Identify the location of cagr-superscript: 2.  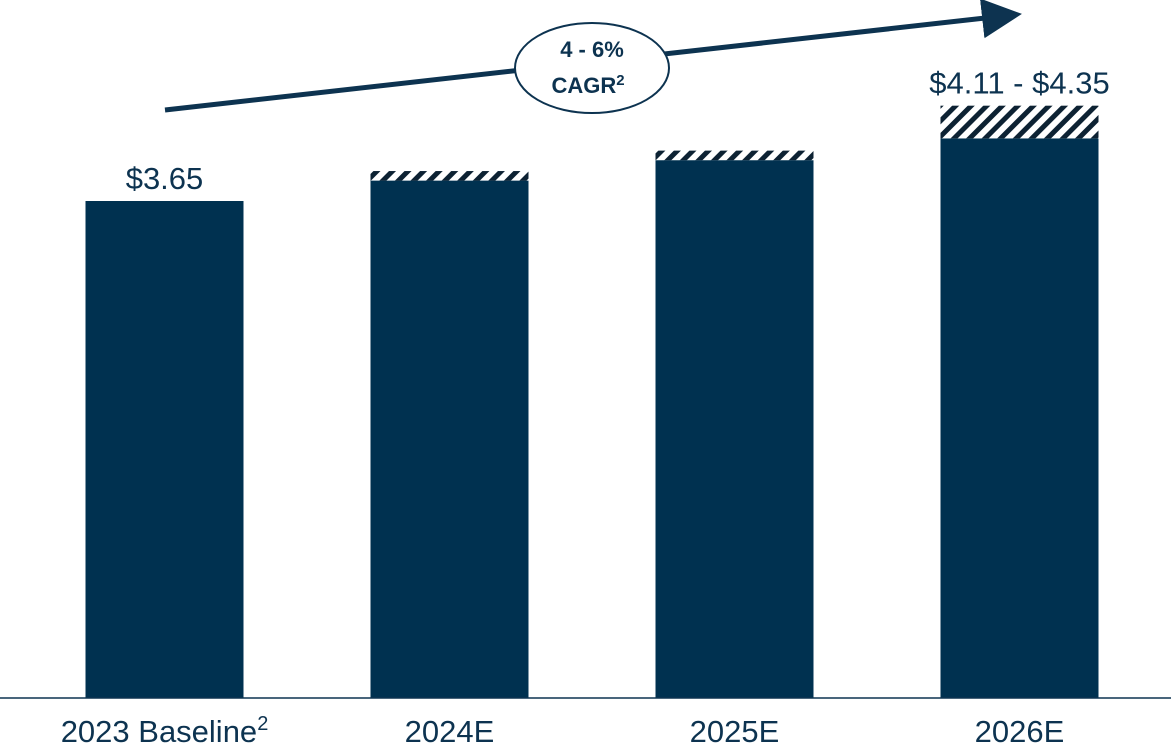
(620, 80).